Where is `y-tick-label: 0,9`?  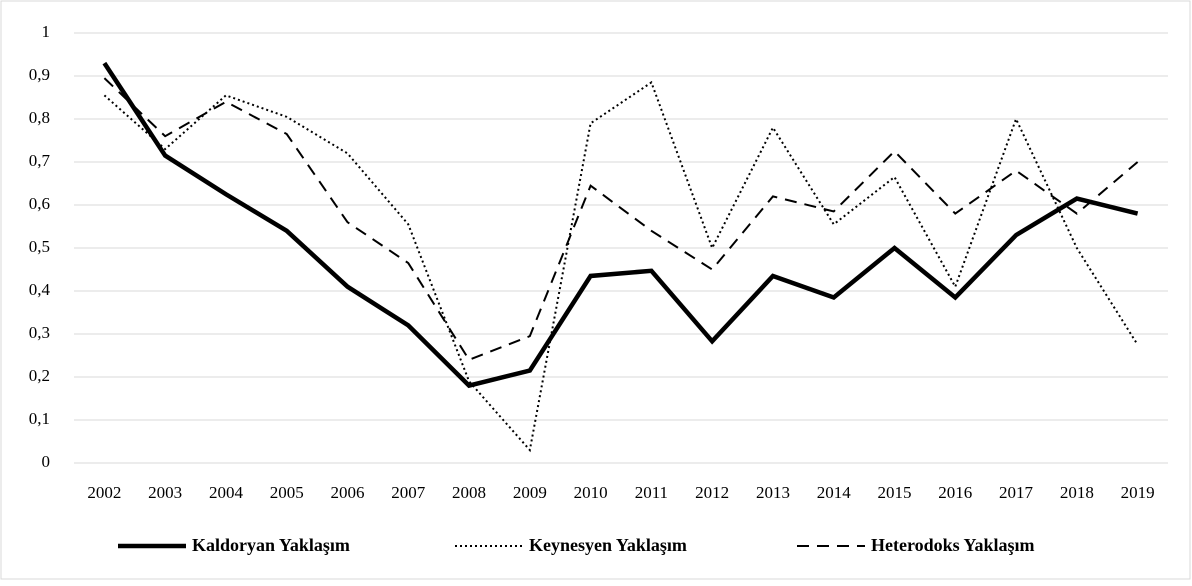
y-tick-label: 0,9 is located at coordinates (39, 74).